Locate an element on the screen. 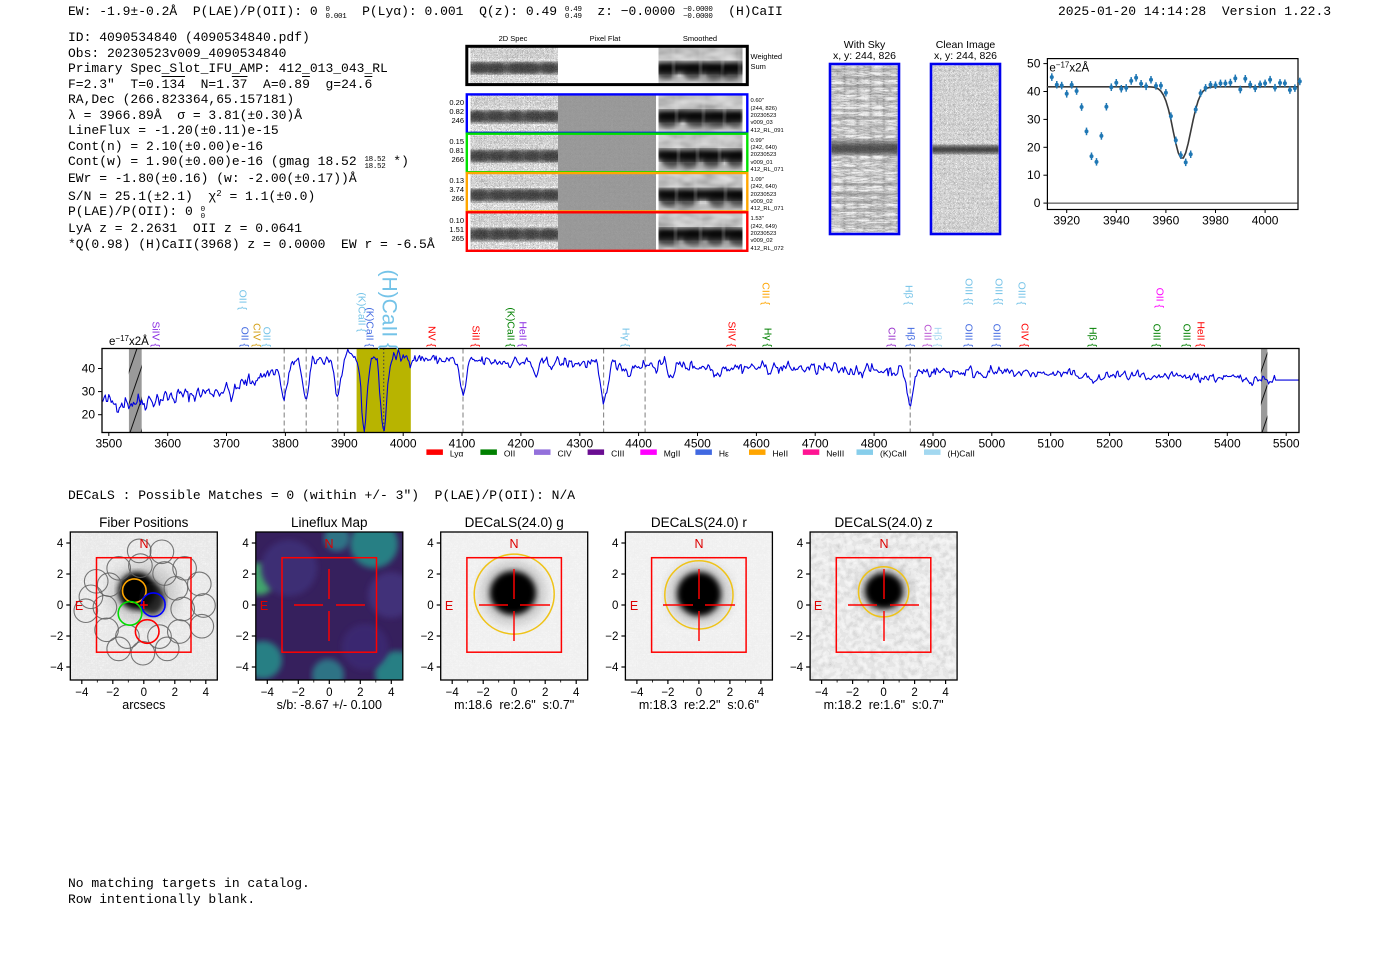 Image resolution: width=1400 pixels, height=953 pixels. svg-text: 4600 is located at coordinates (756, 444).